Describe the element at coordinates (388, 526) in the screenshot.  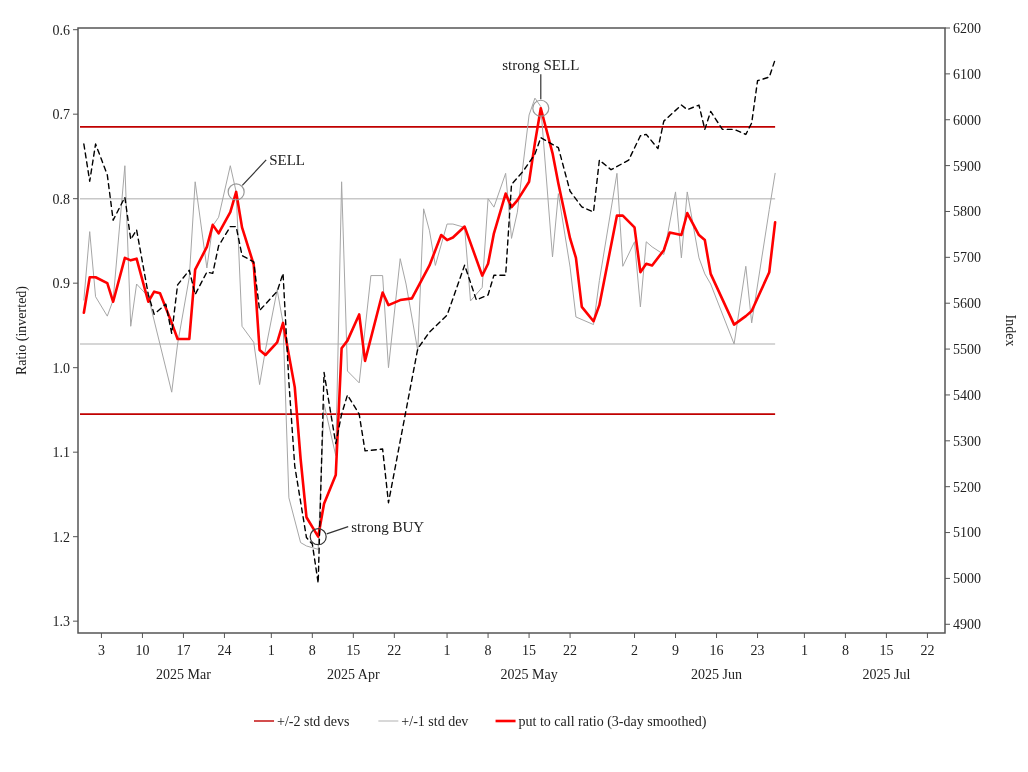
I see `annotation: strong BUY` at that location.